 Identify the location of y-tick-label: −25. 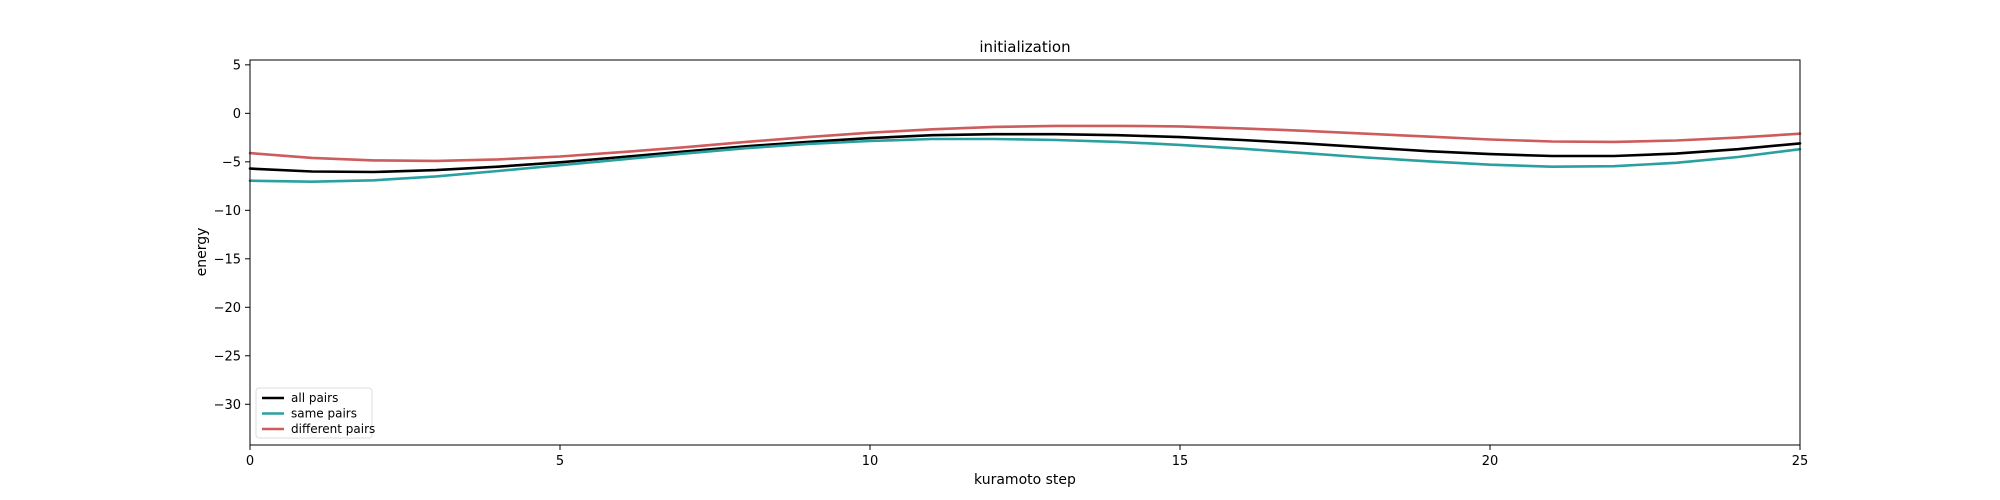
(227, 356).